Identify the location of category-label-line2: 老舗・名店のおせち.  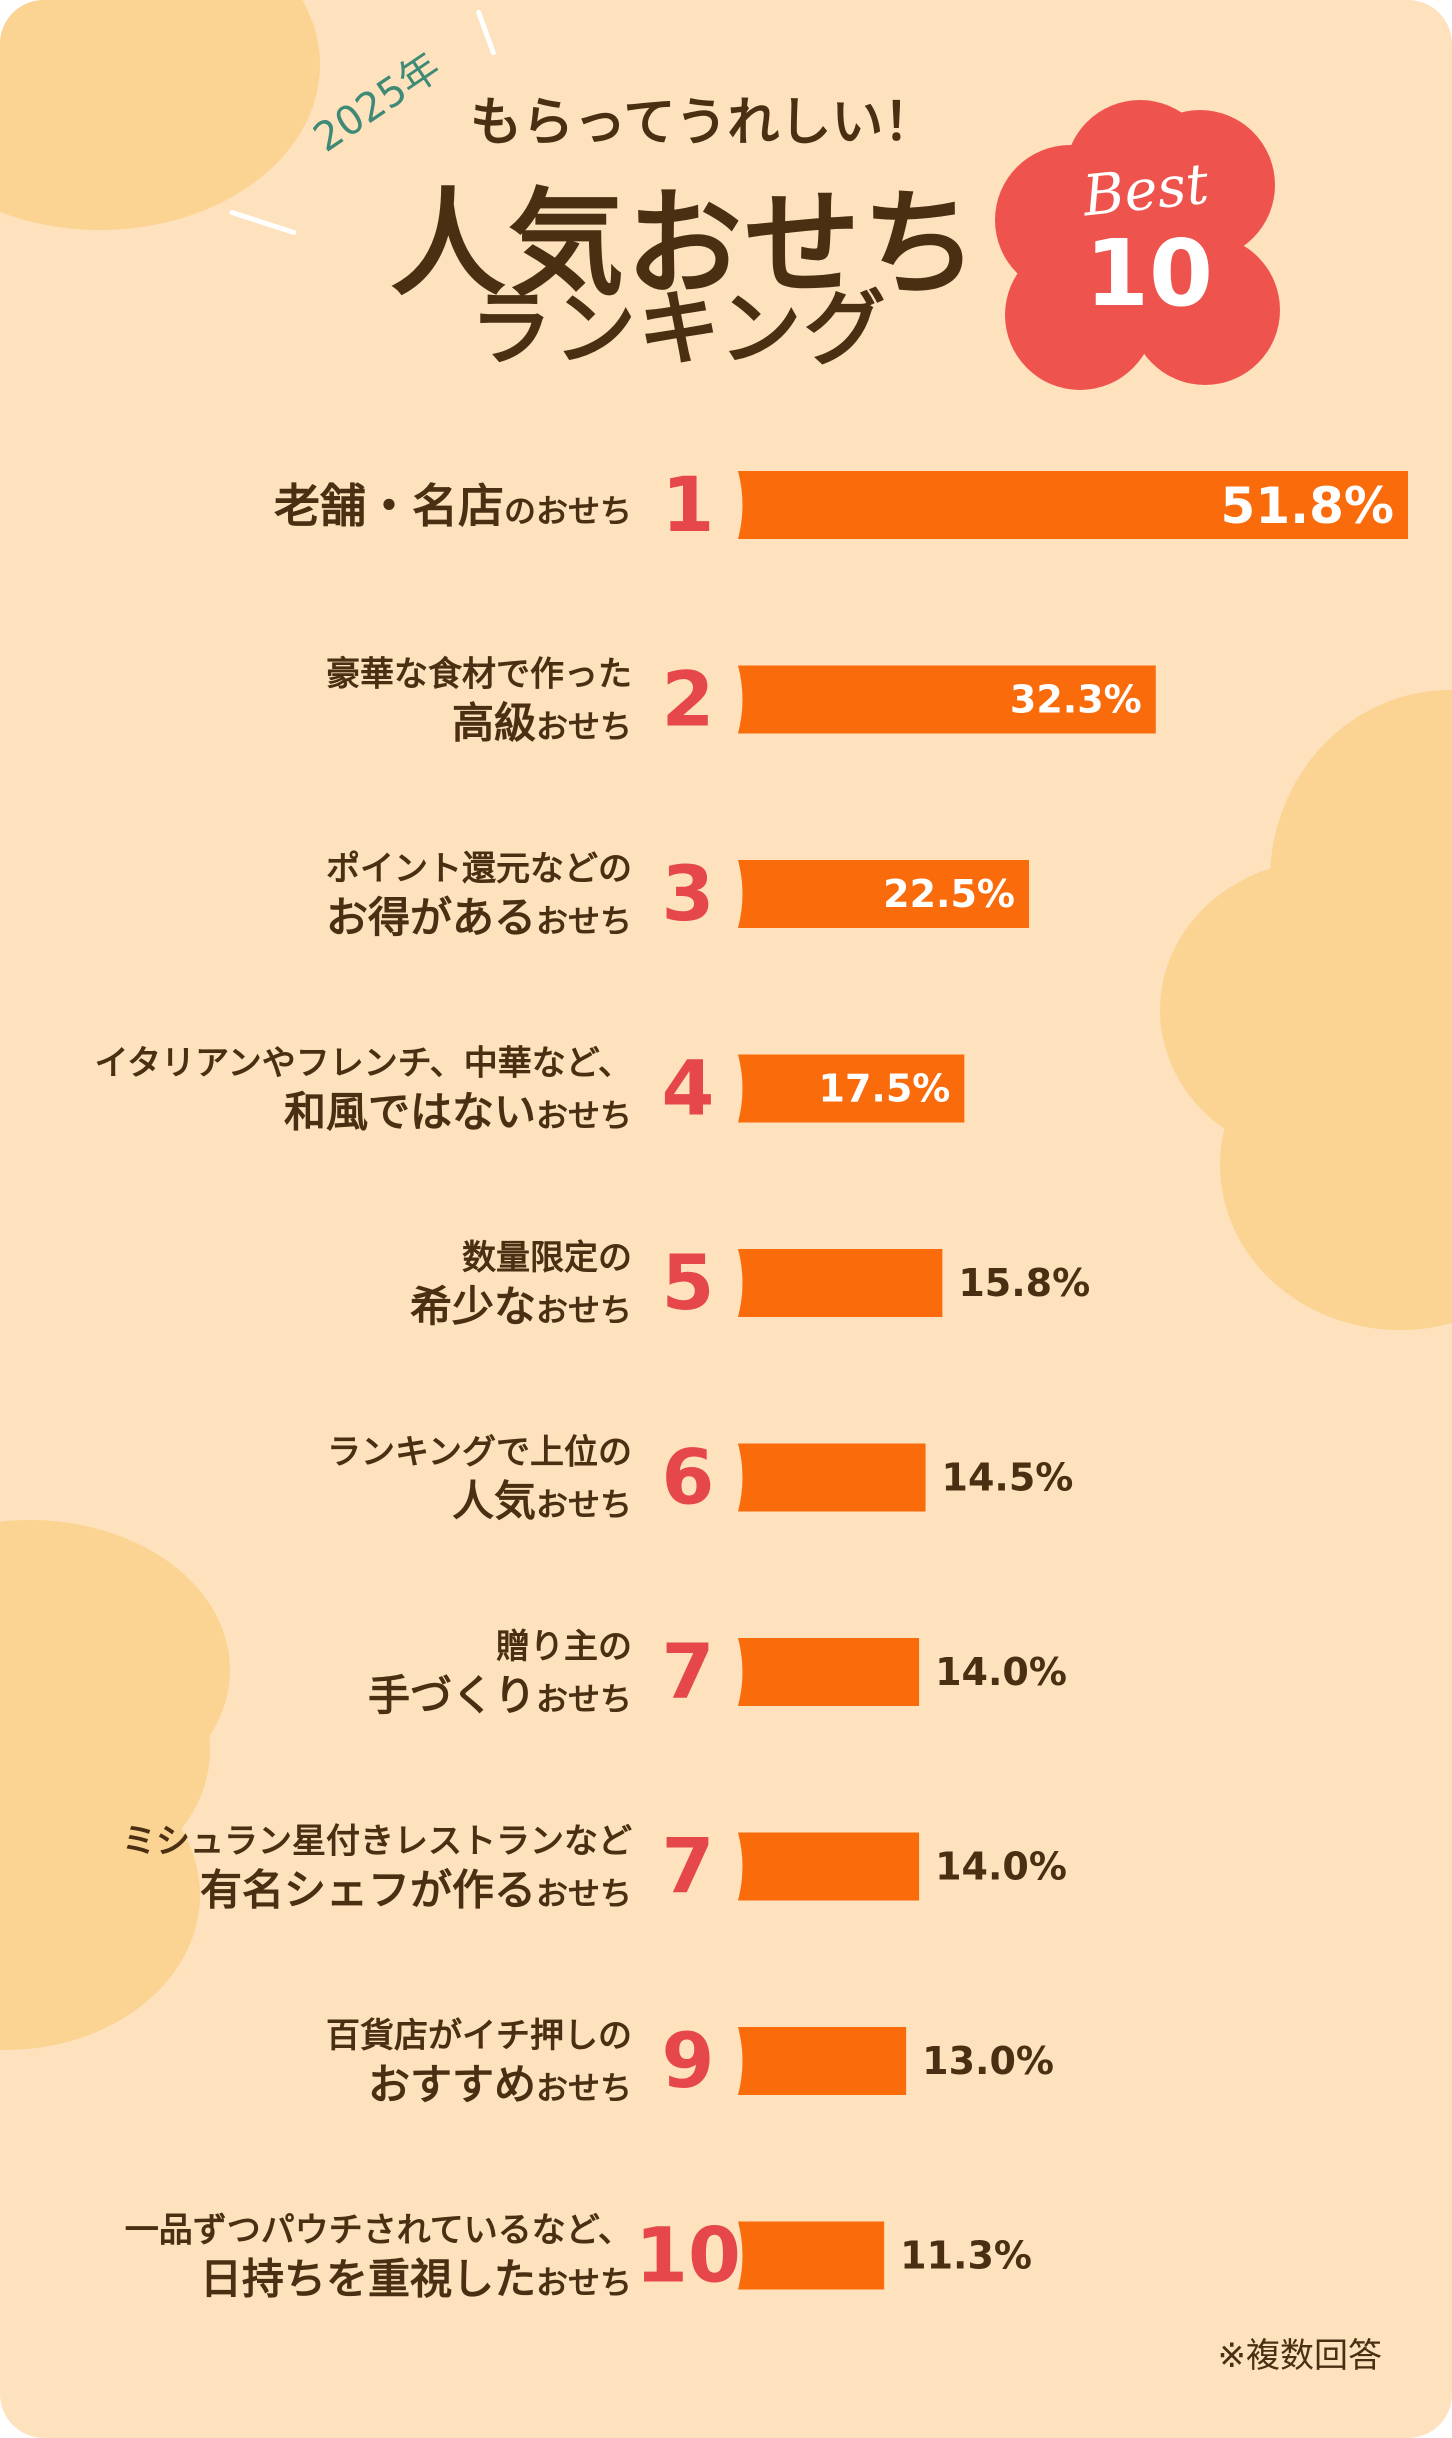
(453, 506).